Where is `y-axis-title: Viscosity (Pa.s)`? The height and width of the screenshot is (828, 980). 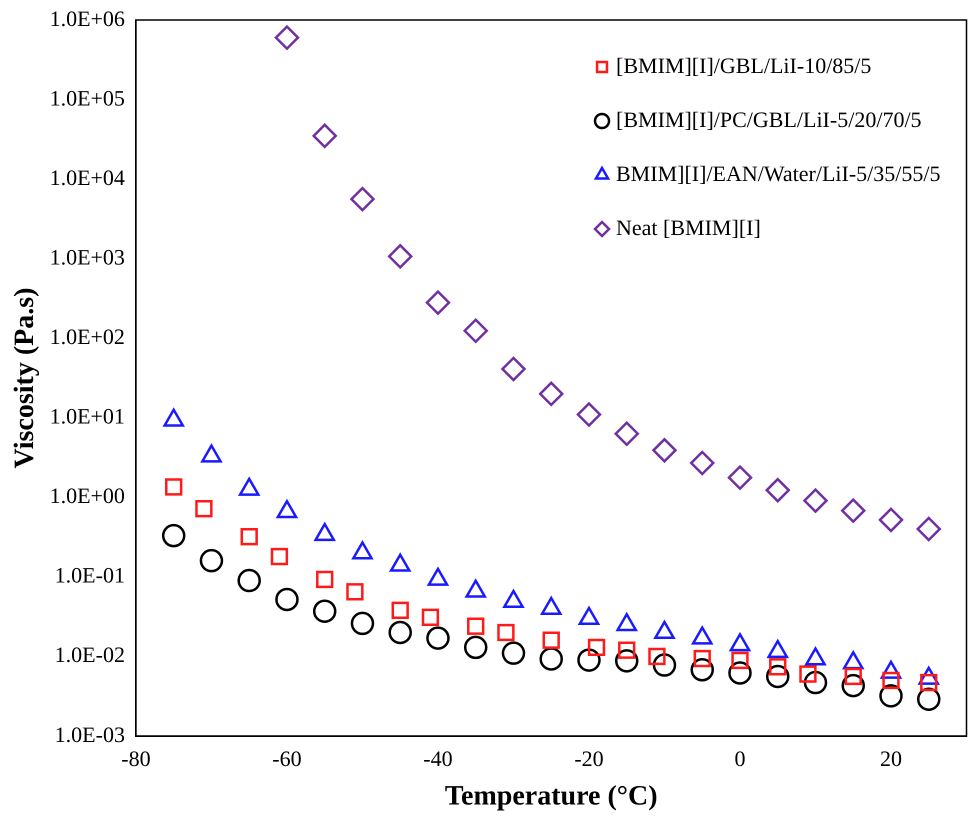
y-axis-title: Viscosity (Pa.s) is located at coordinates (24, 378).